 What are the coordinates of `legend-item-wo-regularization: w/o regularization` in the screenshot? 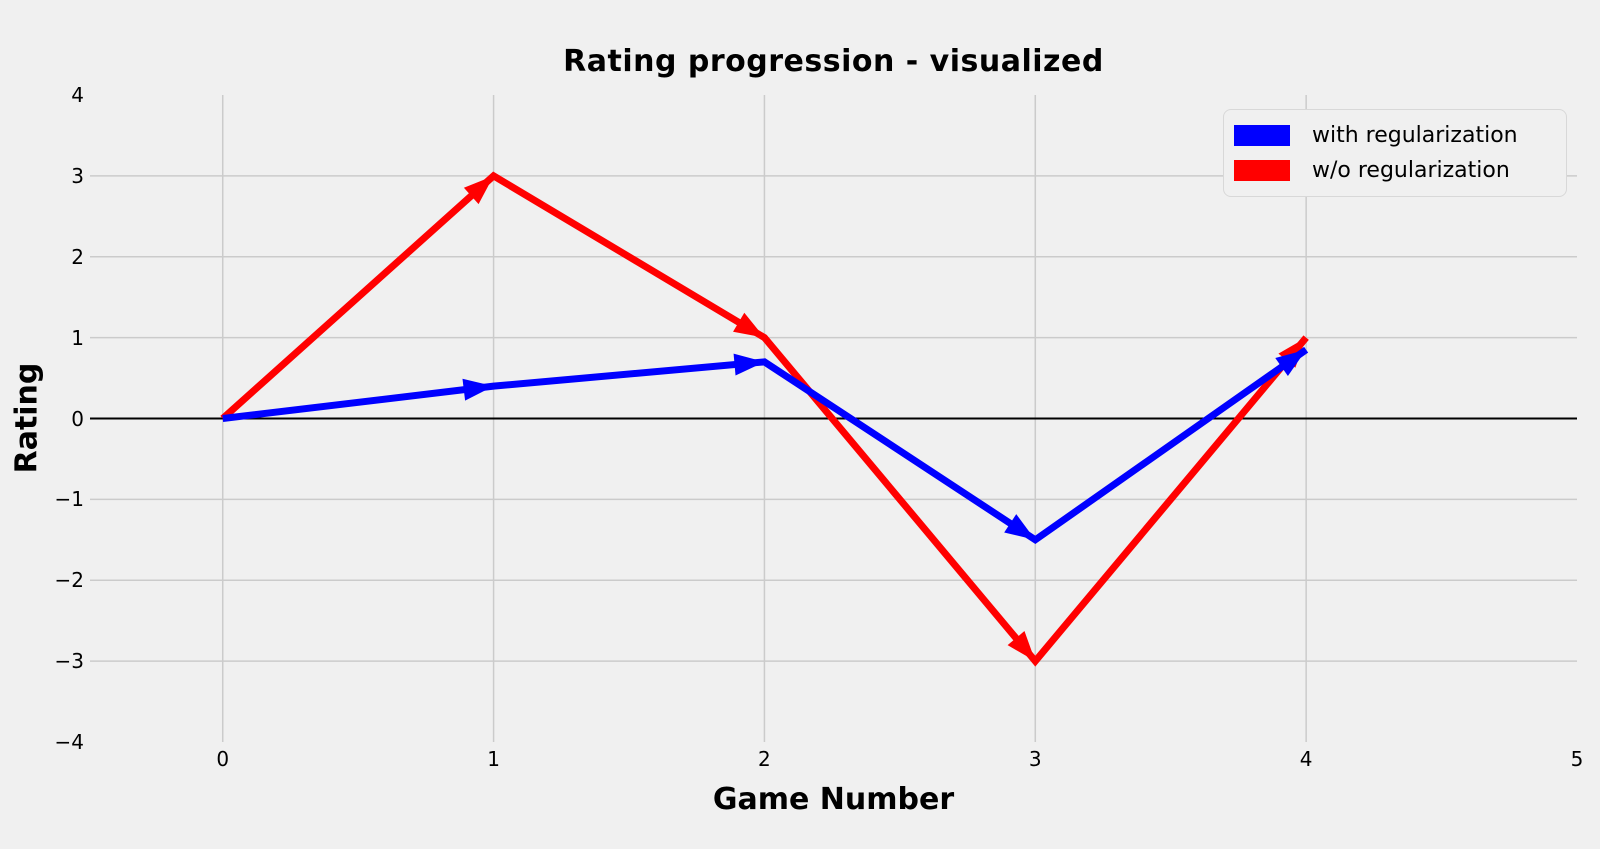 It's located at (1395, 171).